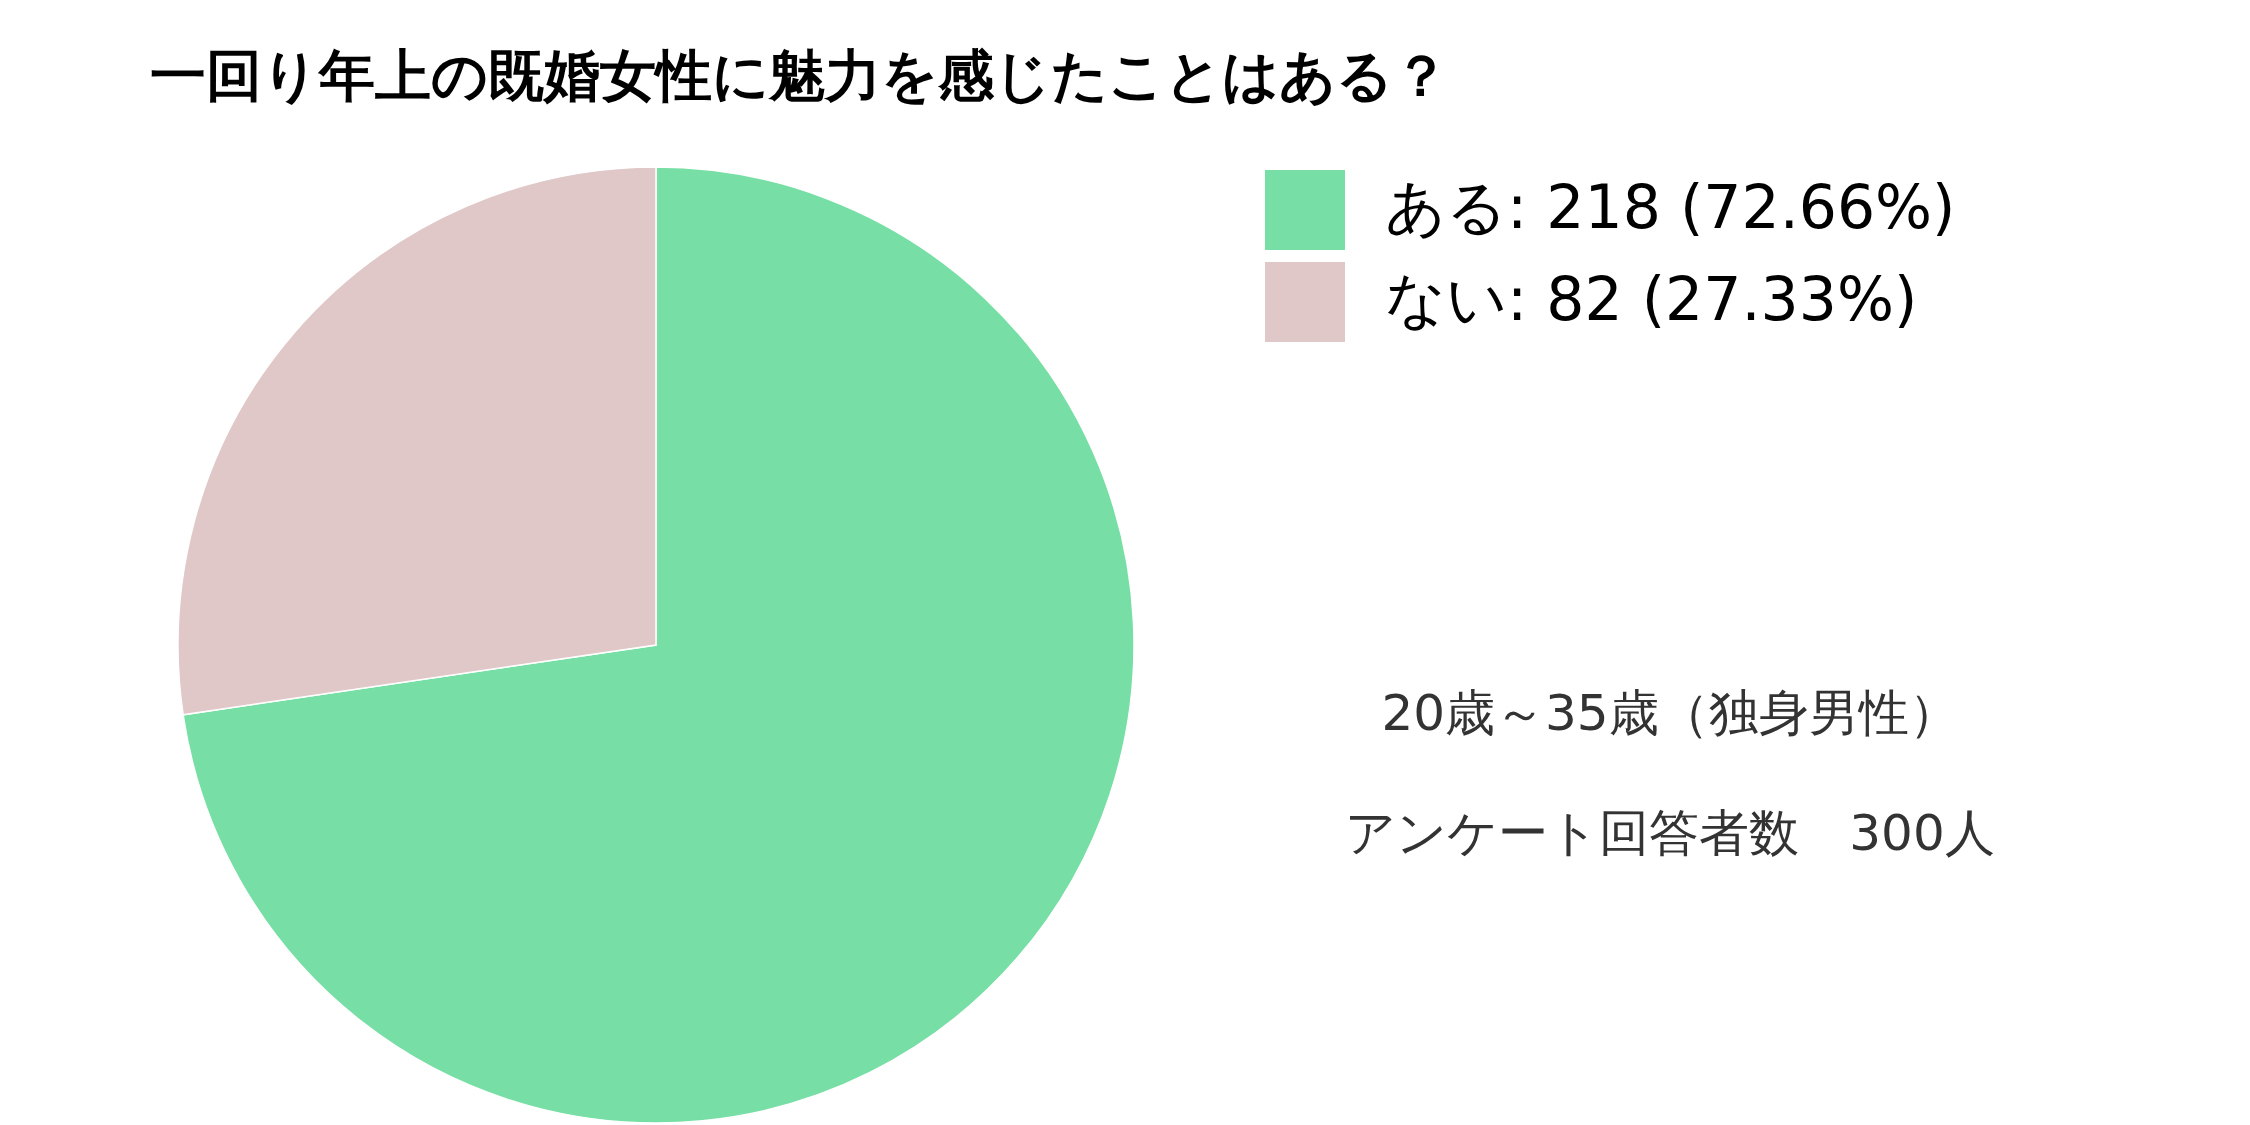 Image resolution: width=2250 pixels, height=1125 pixels. Describe the element at coordinates (1670, 207) in the screenshot. I see `legend-label: ある: 218 (72.66%)` at that location.